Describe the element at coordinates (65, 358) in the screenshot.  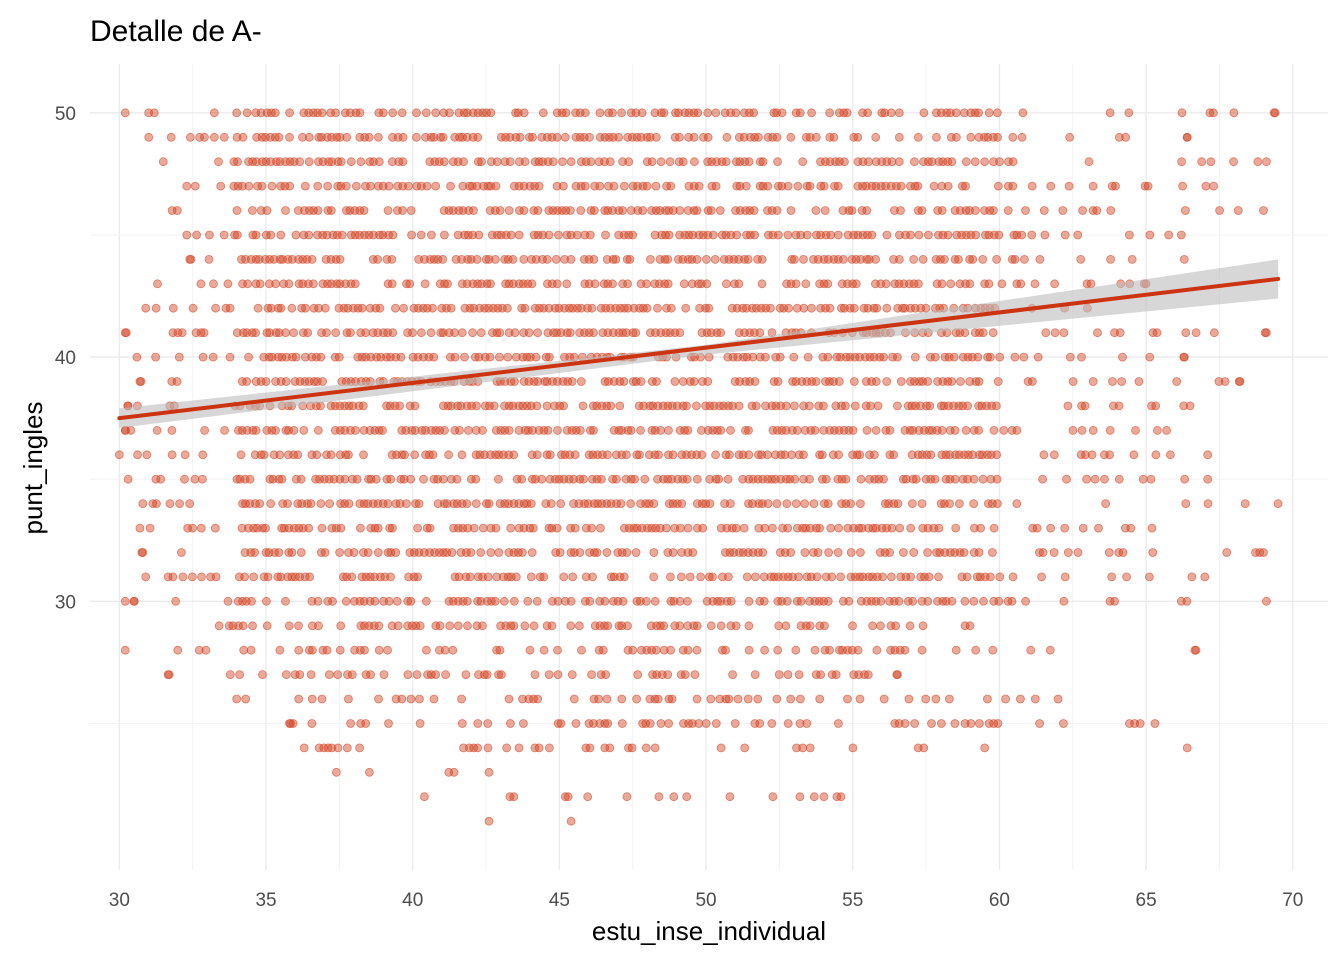
I see `y-tick-label: 40` at that location.